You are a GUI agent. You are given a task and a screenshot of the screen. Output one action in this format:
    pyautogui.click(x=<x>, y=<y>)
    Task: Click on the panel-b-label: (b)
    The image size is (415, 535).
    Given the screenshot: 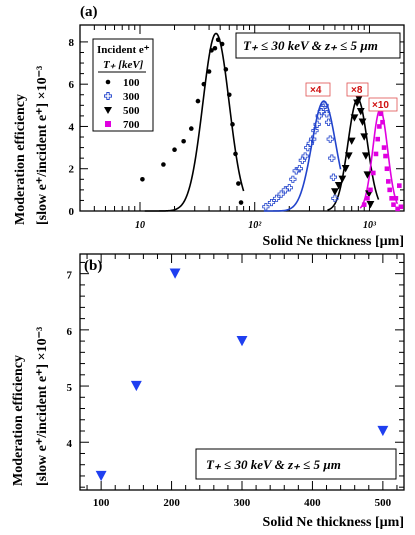 What is the action you would take?
    pyautogui.click(x=93, y=266)
    